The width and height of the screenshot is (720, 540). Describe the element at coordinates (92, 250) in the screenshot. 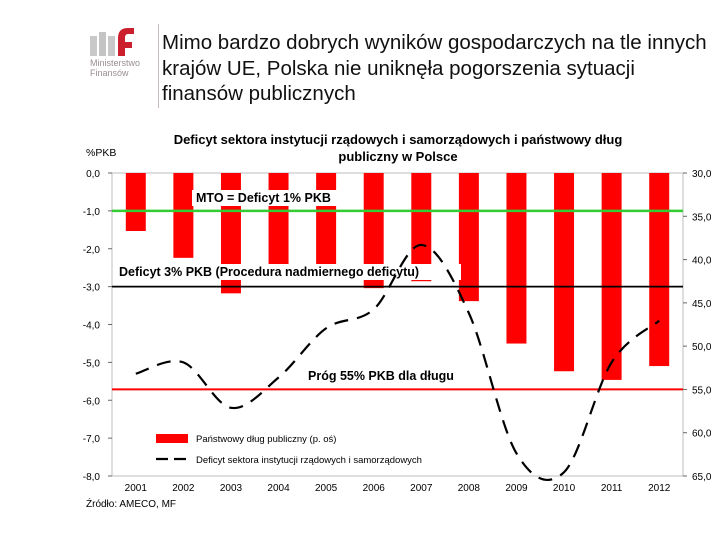

I see `left-axis-tick-label: -2,0` at that location.